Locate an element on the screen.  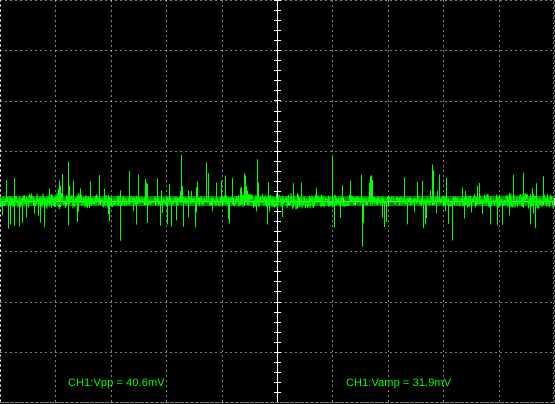
trace-core-band is located at coordinates (277, 201).